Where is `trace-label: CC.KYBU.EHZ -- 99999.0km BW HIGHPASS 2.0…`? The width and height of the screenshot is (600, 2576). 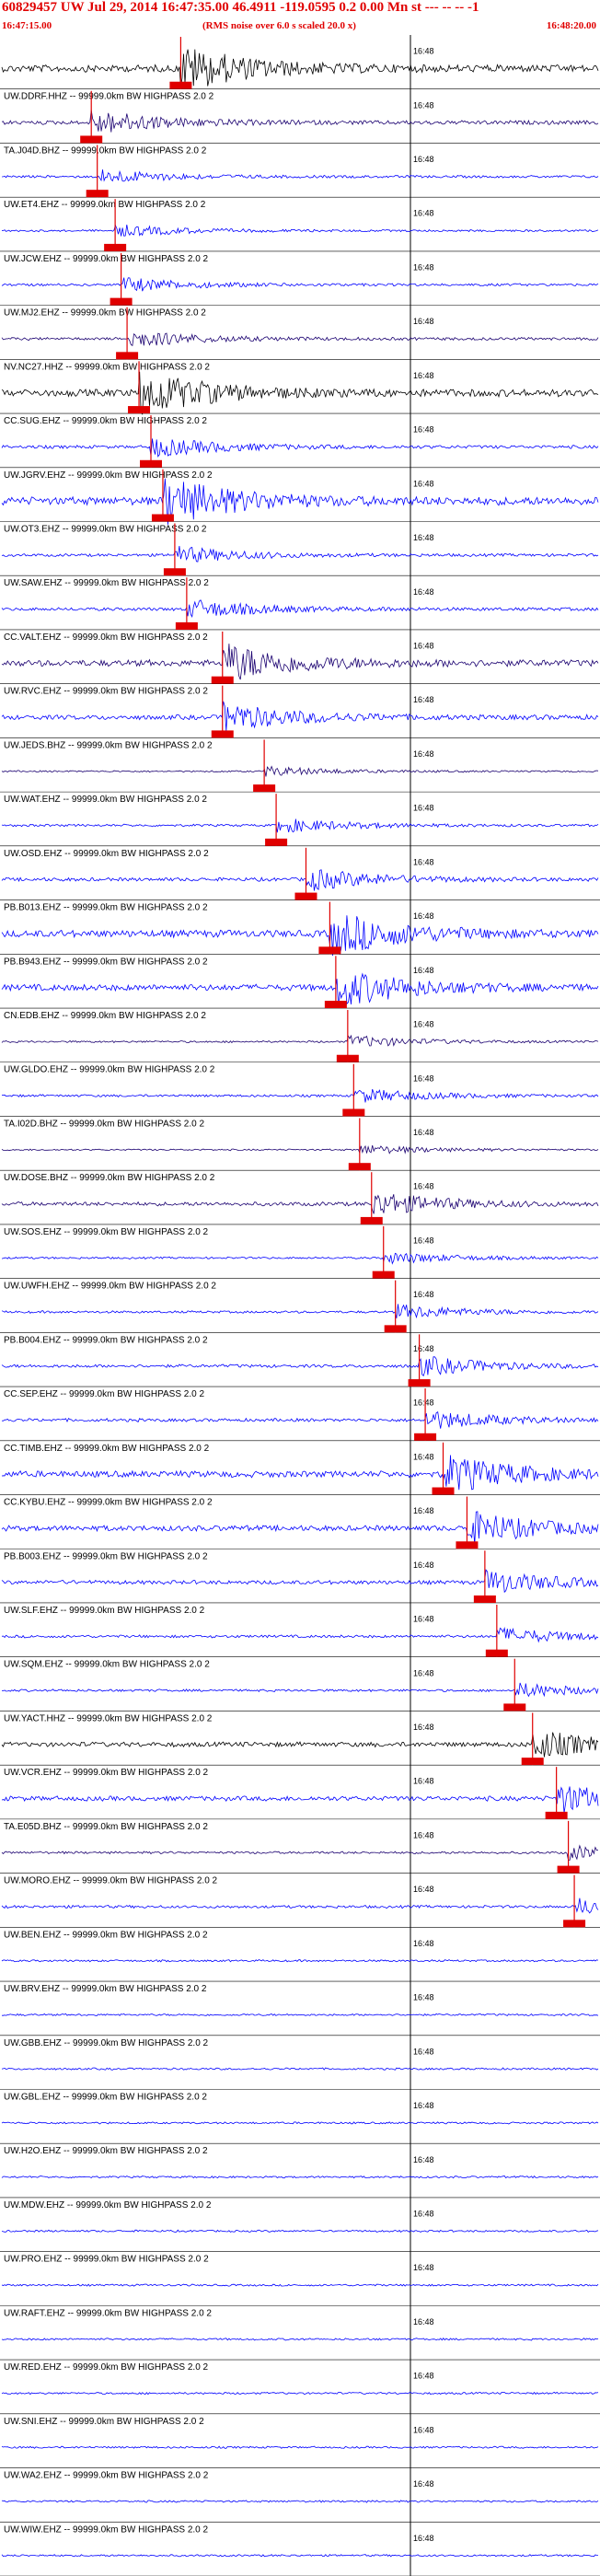
trace-label: CC.KYBU.EHZ -- 99999.0km BW HIGHPASS 2.0… is located at coordinates (108, 1503).